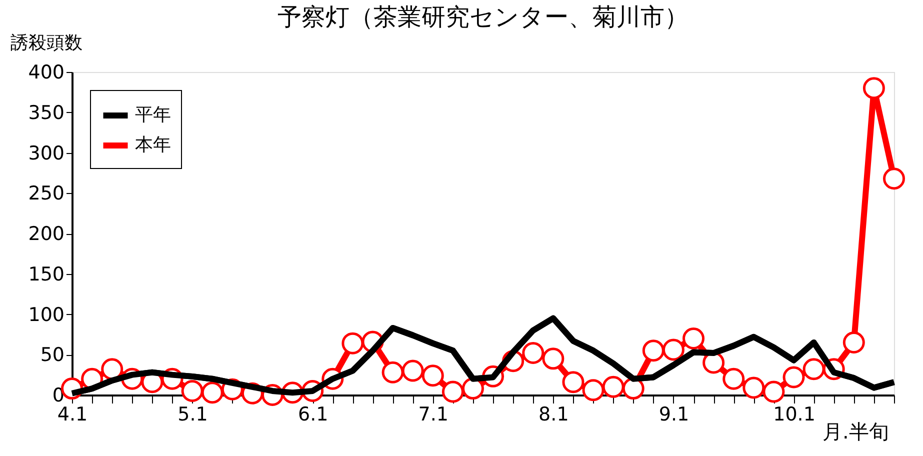  What do you see at coordinates (794, 415) in the screenshot?
I see `x-tick-label: 10.1` at bounding box center [794, 415].